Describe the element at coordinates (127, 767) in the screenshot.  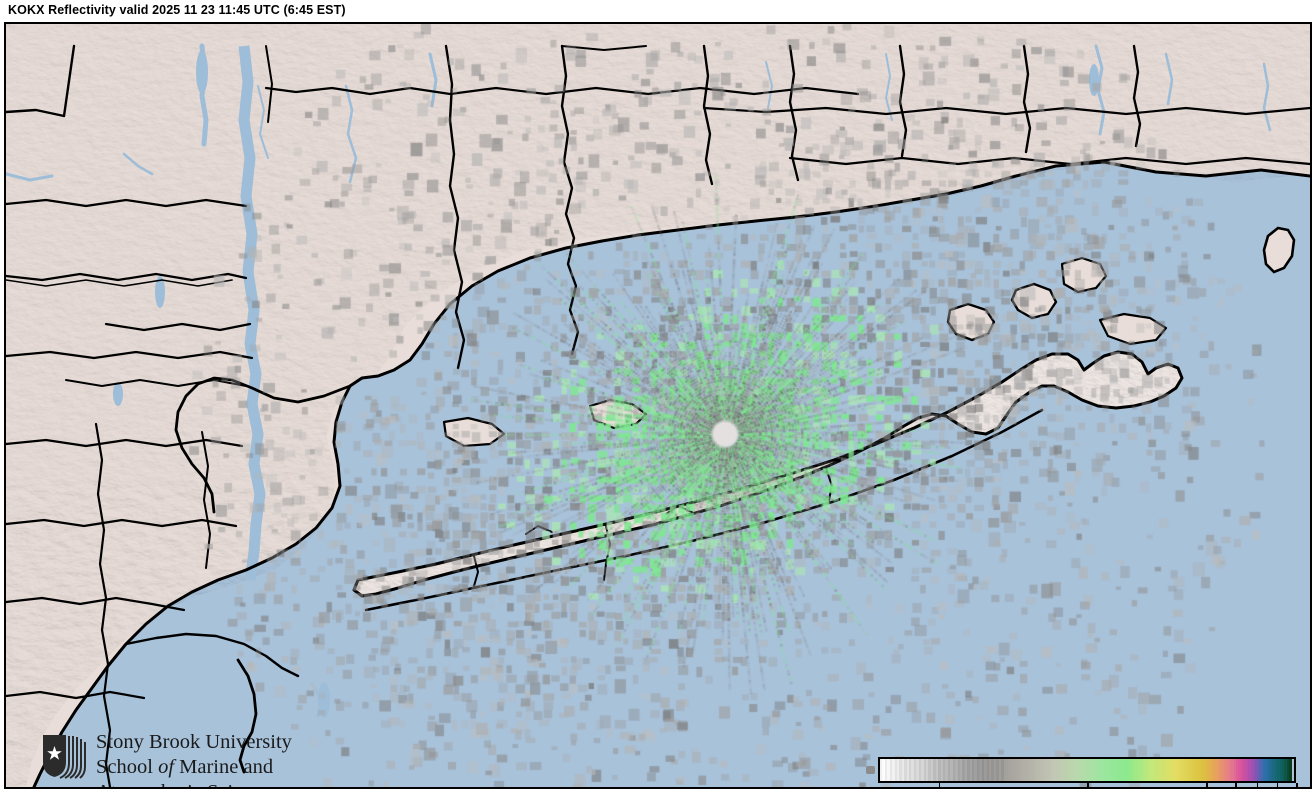
I see `logo-line-2a: School` at that location.